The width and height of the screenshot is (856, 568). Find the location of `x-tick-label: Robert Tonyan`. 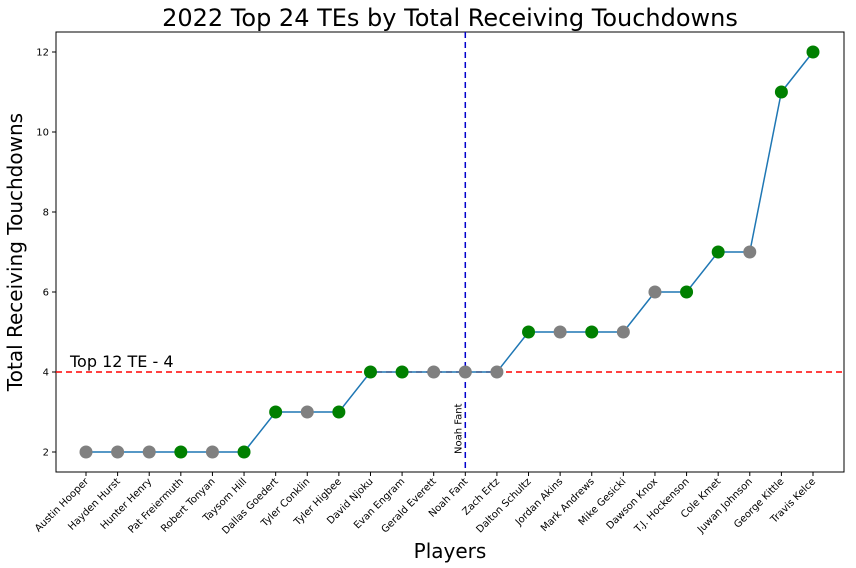

x-tick-label: Robert Tonyan is located at coordinates (188, 505).